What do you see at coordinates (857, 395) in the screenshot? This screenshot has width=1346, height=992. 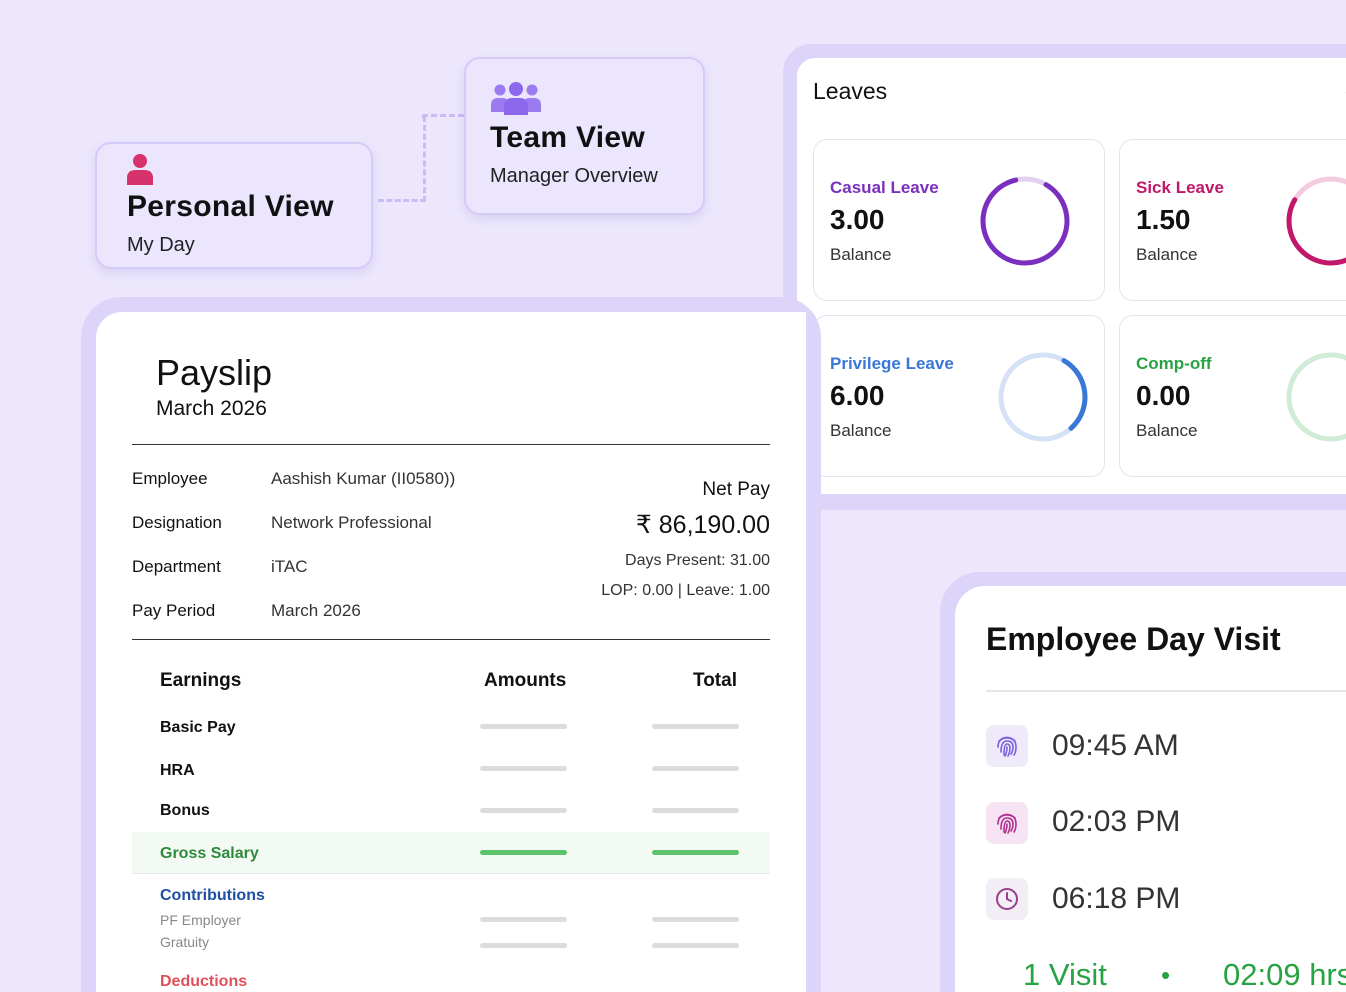 I see `leave-value: 6.00` at bounding box center [857, 395].